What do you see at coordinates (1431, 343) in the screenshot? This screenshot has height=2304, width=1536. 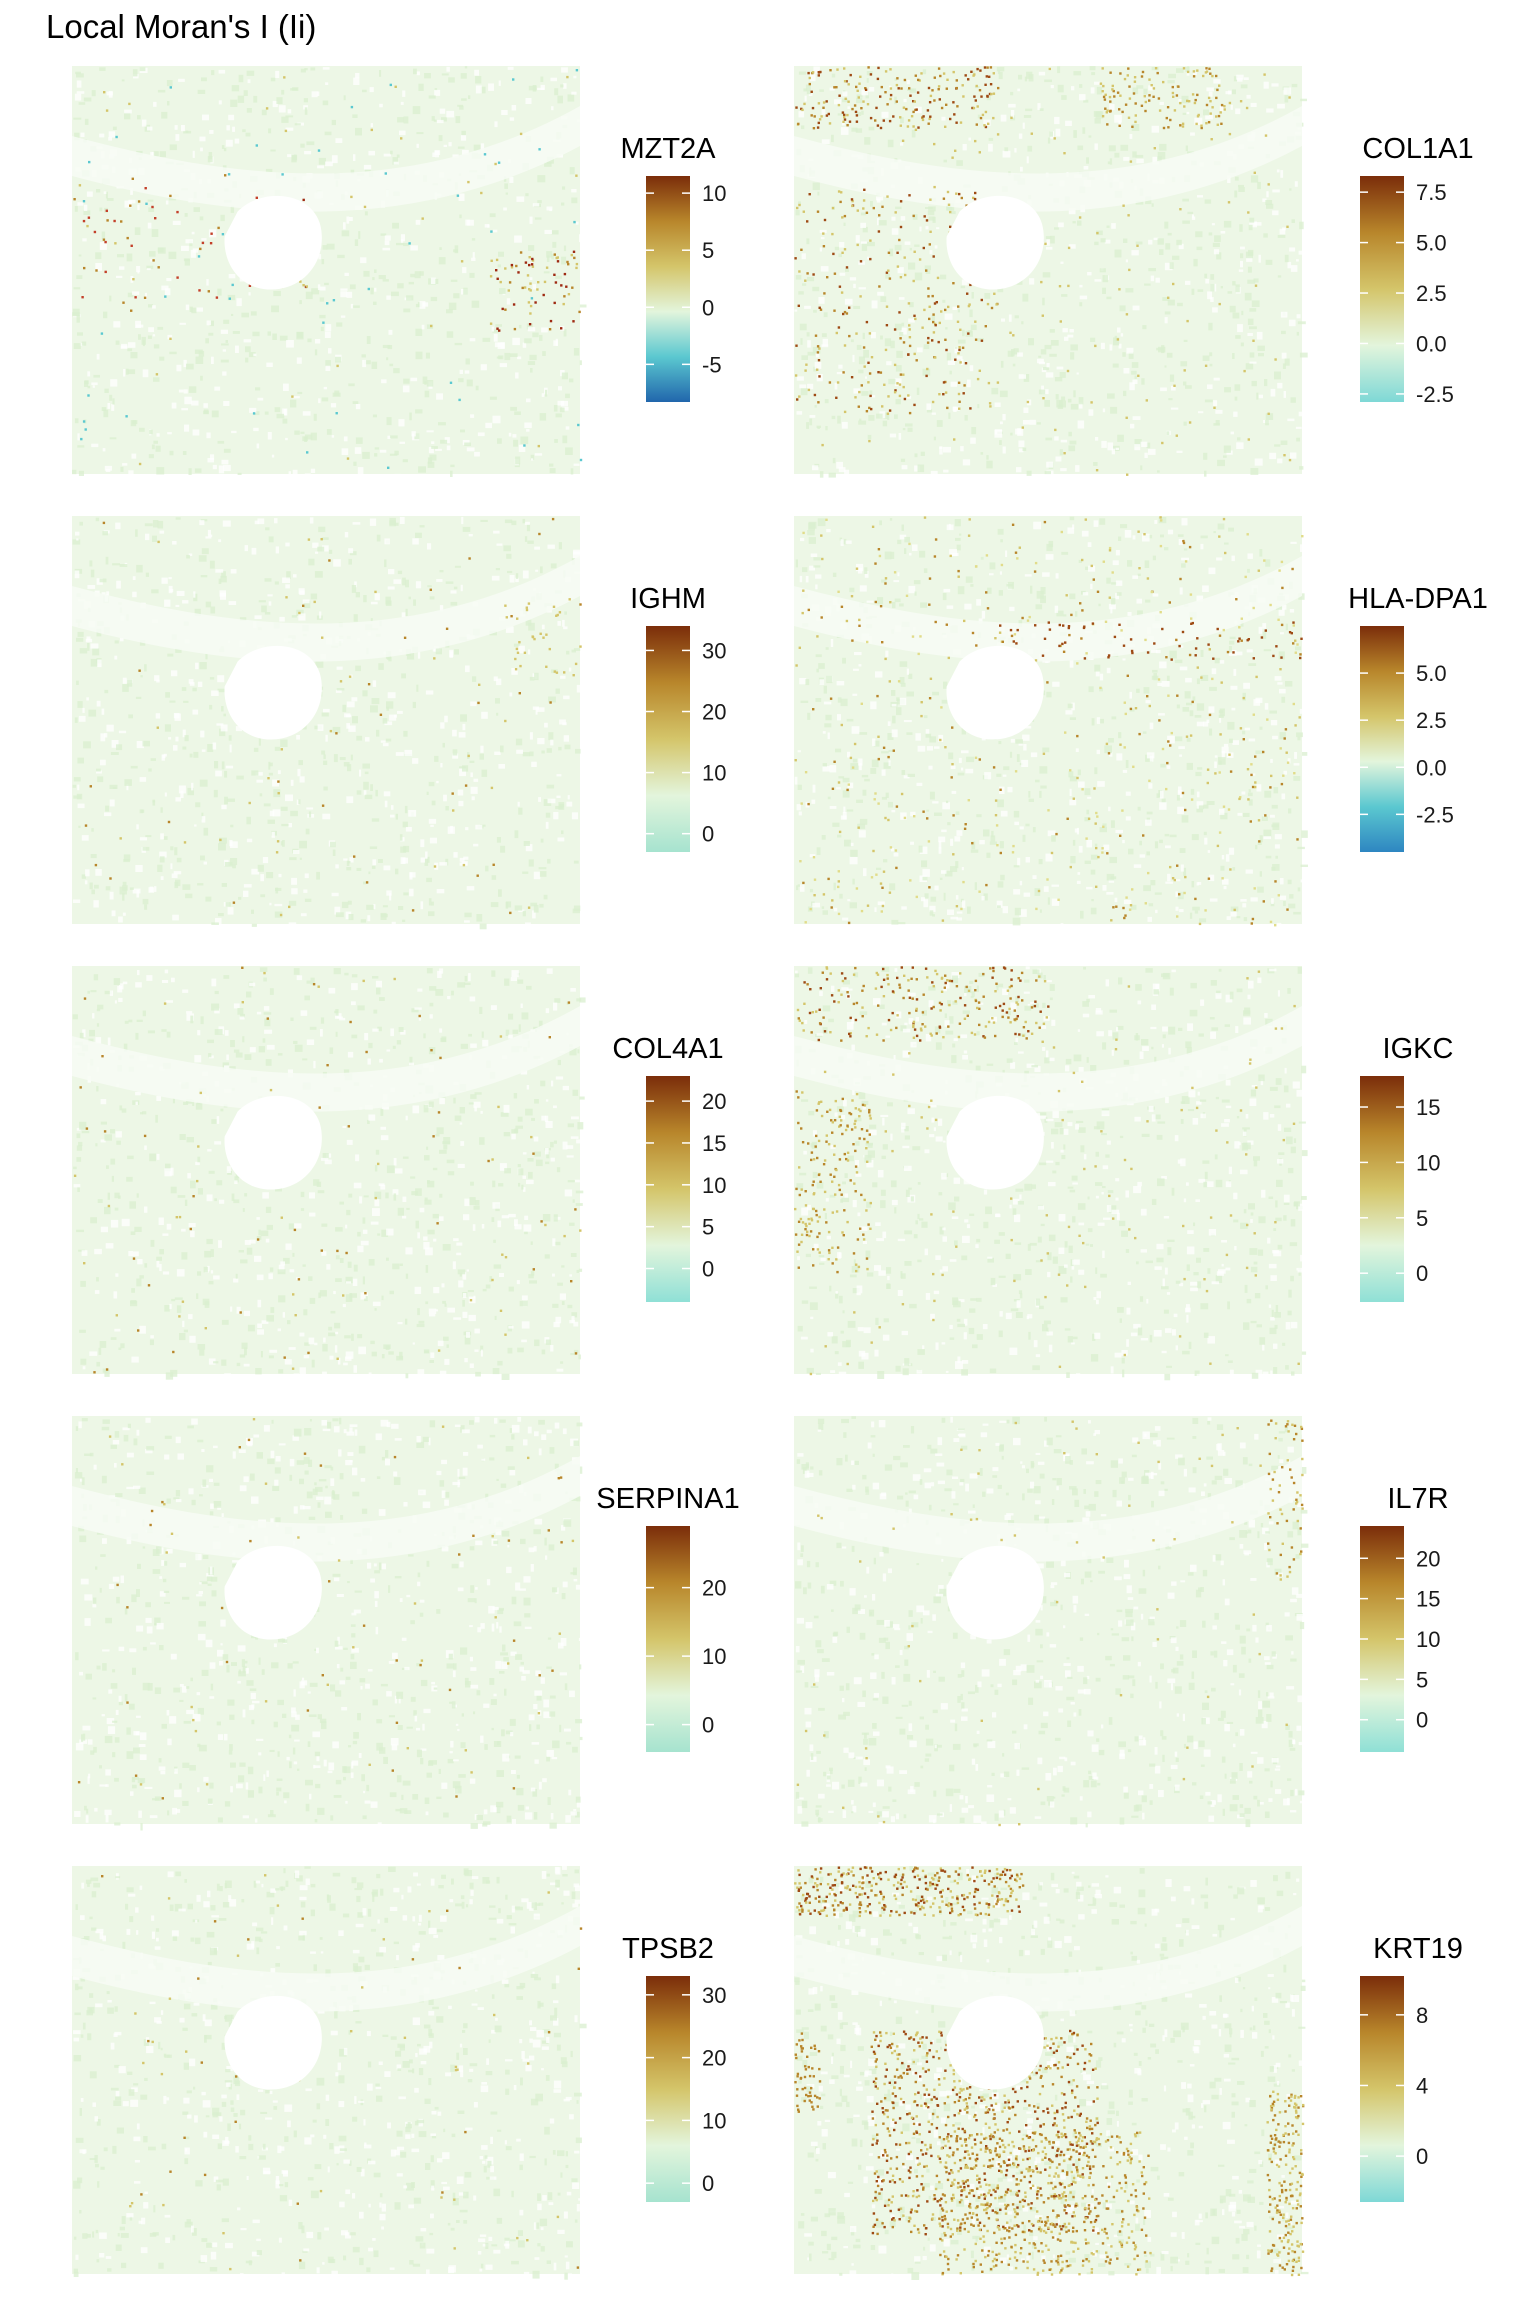 I see `legend-tick-label: 0.0` at bounding box center [1431, 343].